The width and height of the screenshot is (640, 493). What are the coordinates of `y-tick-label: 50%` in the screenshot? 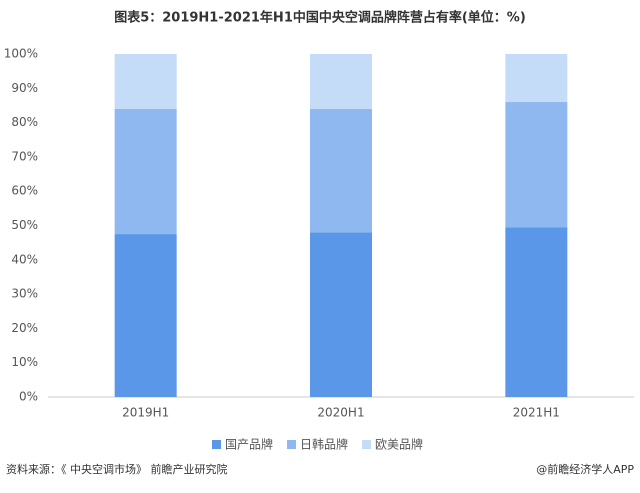 It's located at (24, 225).